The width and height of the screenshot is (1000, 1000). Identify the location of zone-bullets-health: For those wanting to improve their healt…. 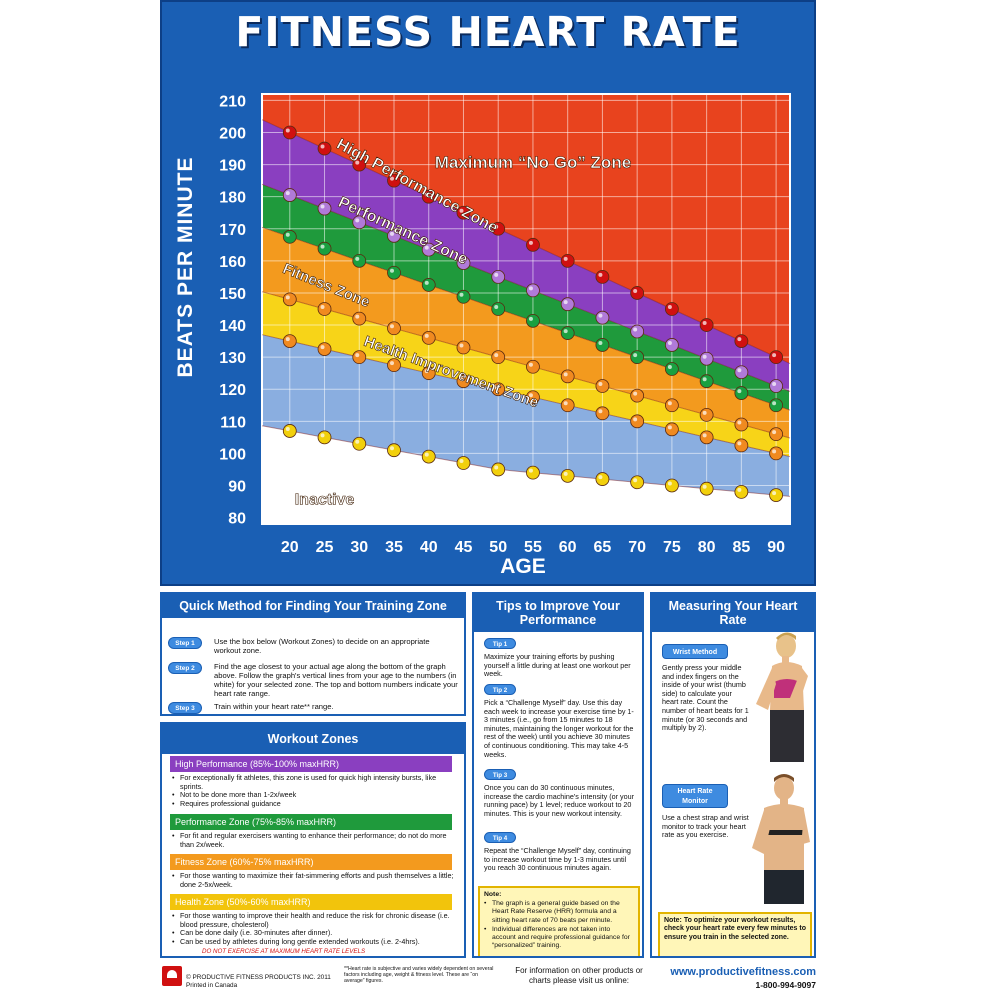
(315, 928).